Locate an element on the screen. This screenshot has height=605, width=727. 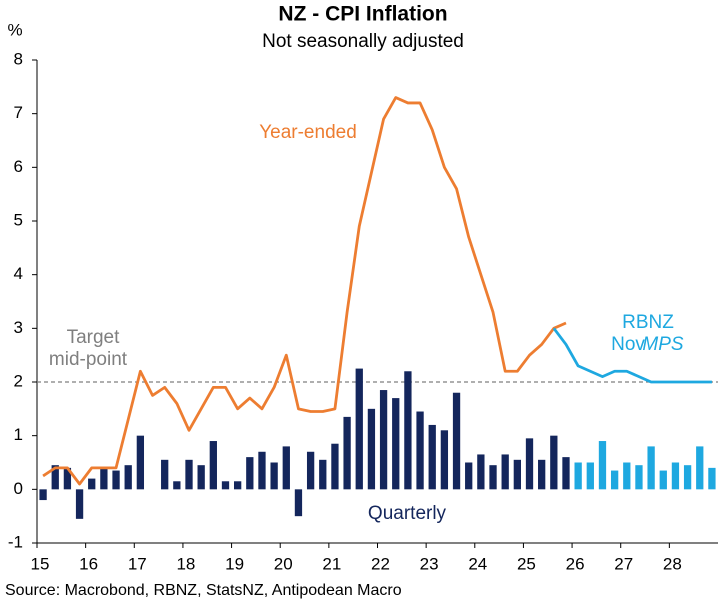
y-unit: % is located at coordinates (14, 29).